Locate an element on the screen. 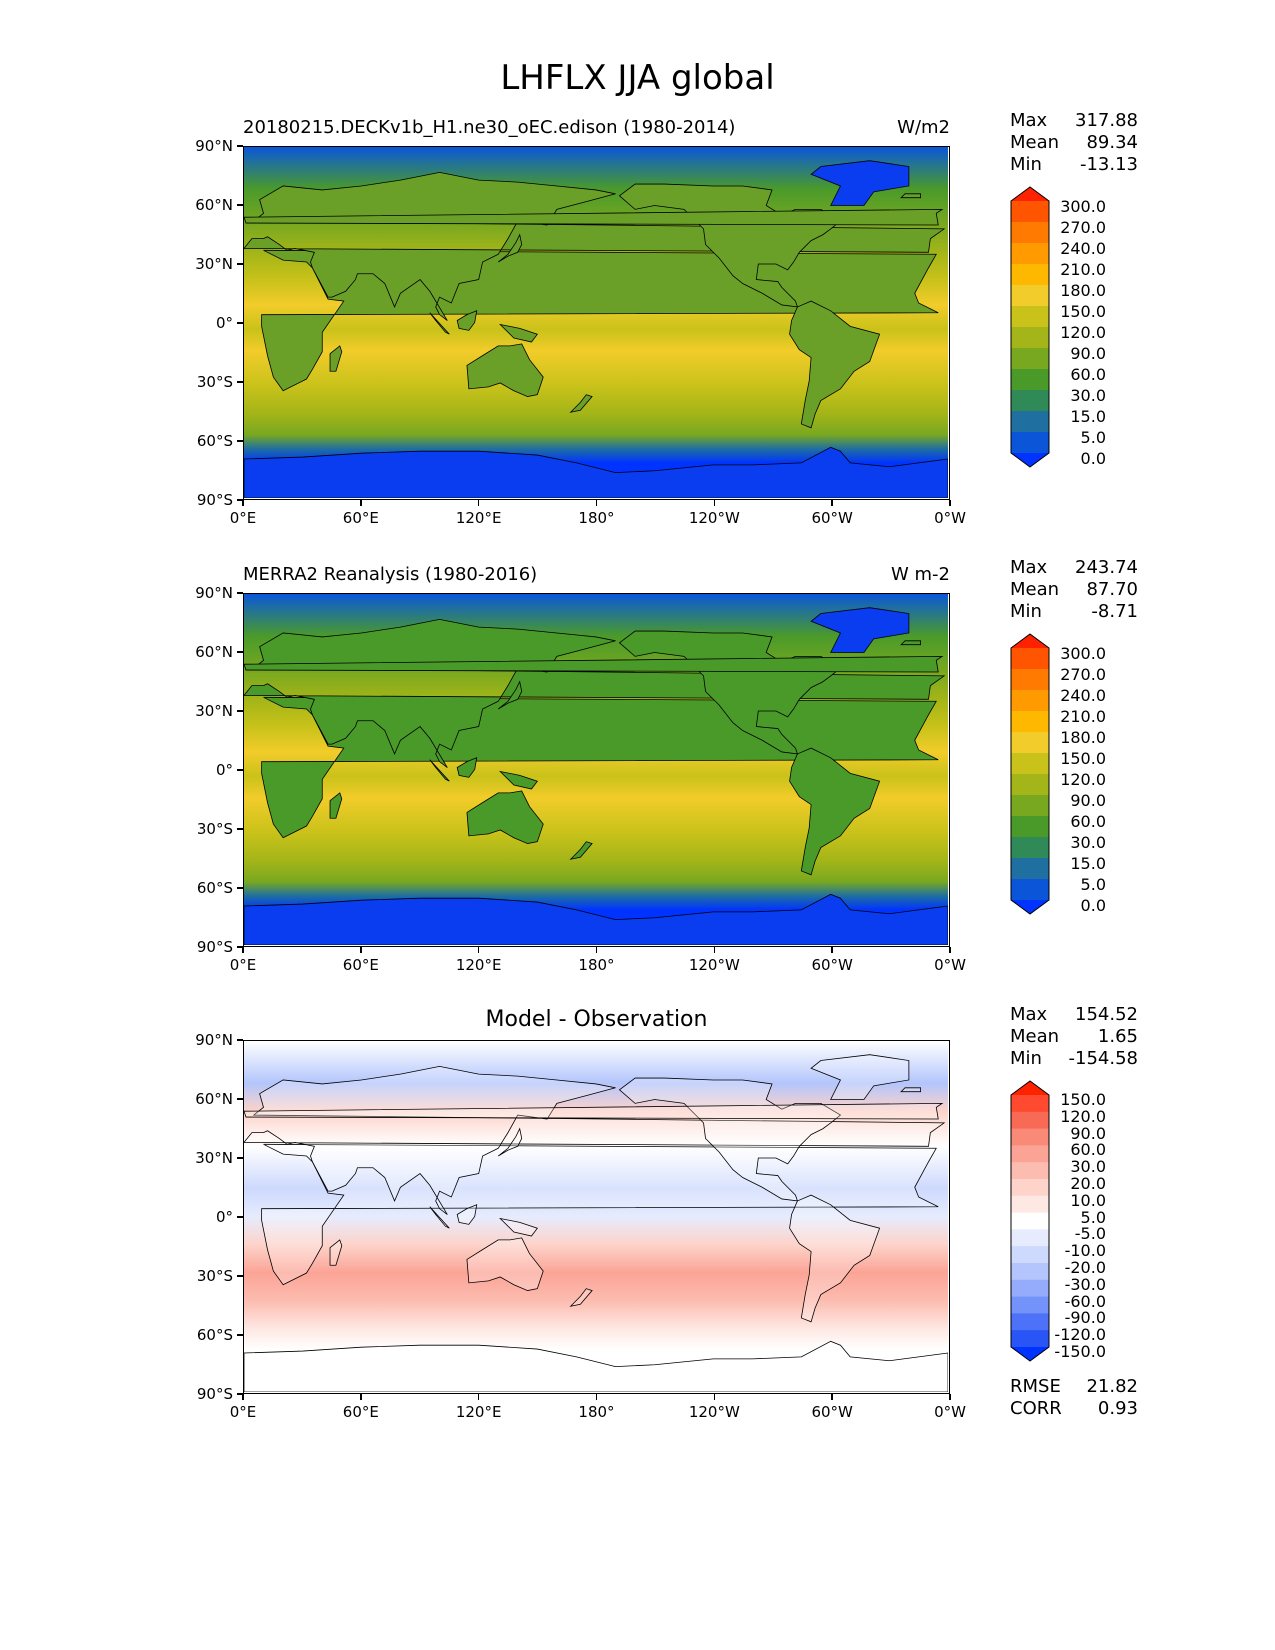 This screenshot has height=1650, width=1275. colorbar-label: -20.0 is located at coordinates (1085, 1268).